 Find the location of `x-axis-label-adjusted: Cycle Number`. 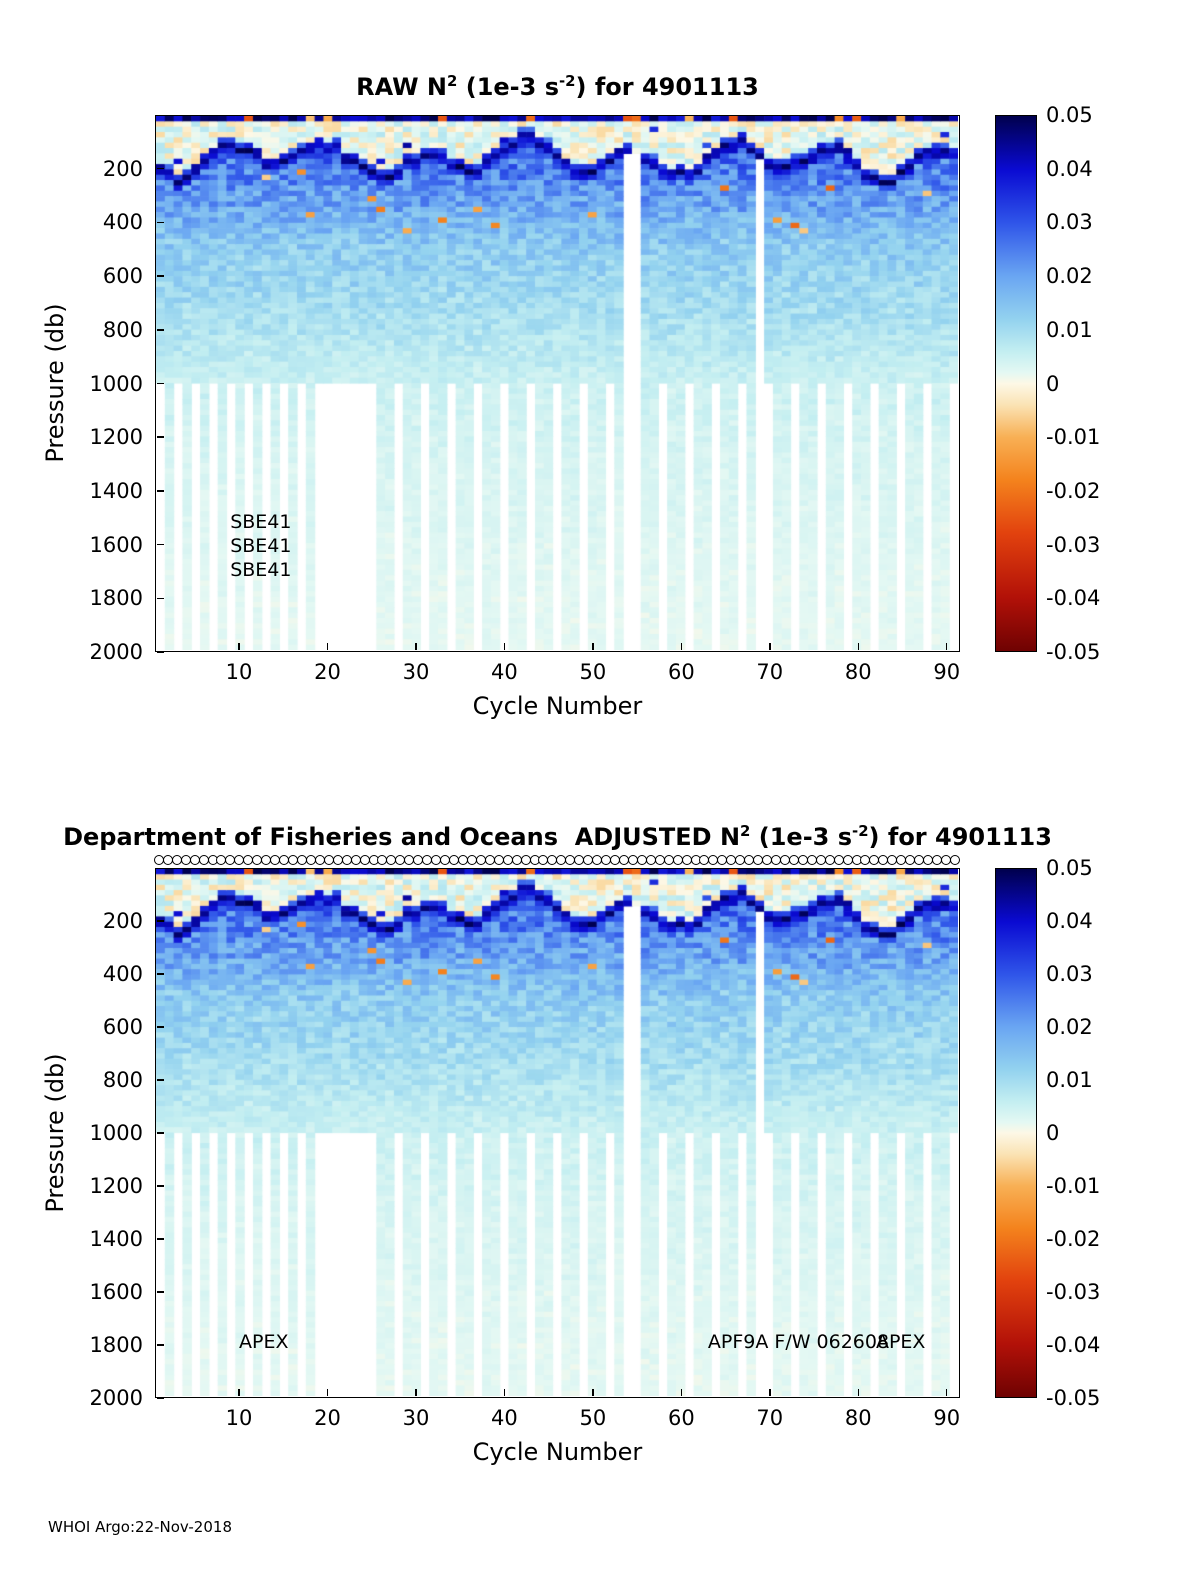

x-axis-label-adjusted: Cycle Number is located at coordinates (557, 1452).